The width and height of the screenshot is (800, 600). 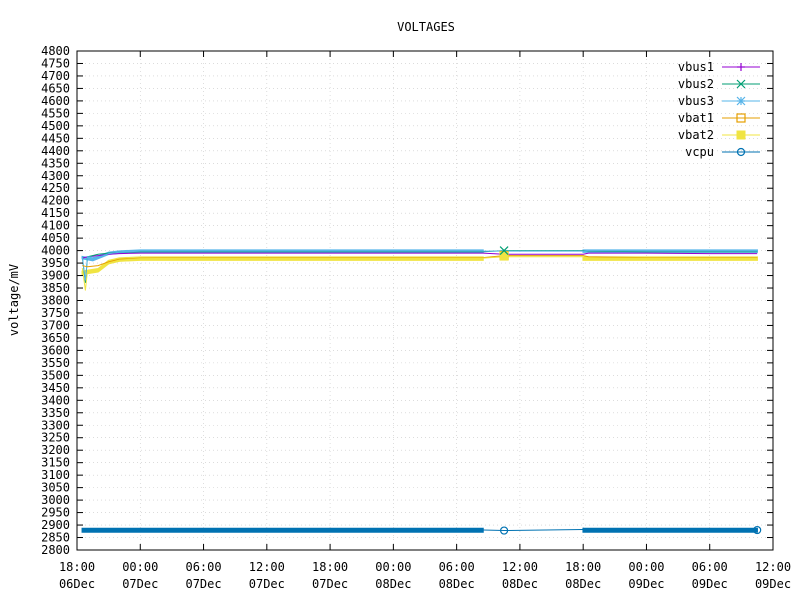 I want to click on y-tick-label: 4400, so click(x=55, y=151).